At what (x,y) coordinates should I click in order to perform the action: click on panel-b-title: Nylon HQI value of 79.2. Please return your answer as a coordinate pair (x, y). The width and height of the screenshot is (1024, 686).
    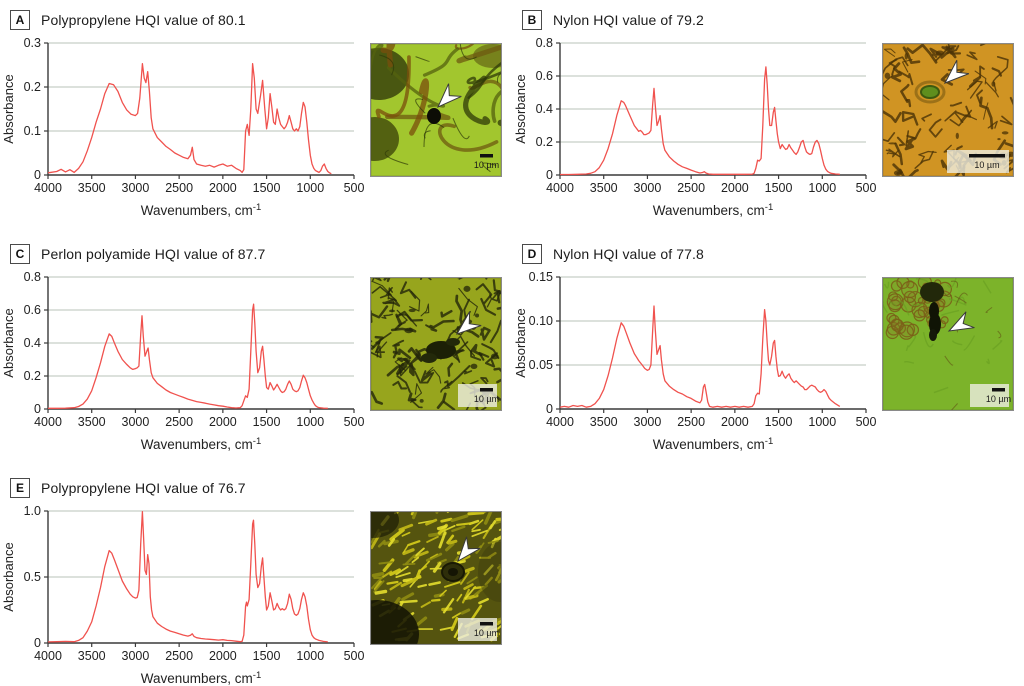
    Looking at the image, I should click on (628, 20).